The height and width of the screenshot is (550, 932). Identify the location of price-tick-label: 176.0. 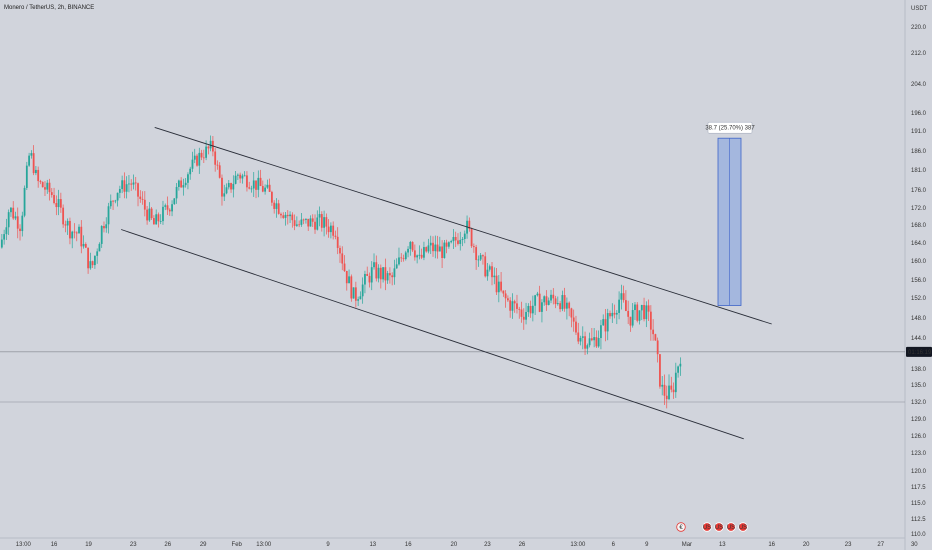
(919, 191).